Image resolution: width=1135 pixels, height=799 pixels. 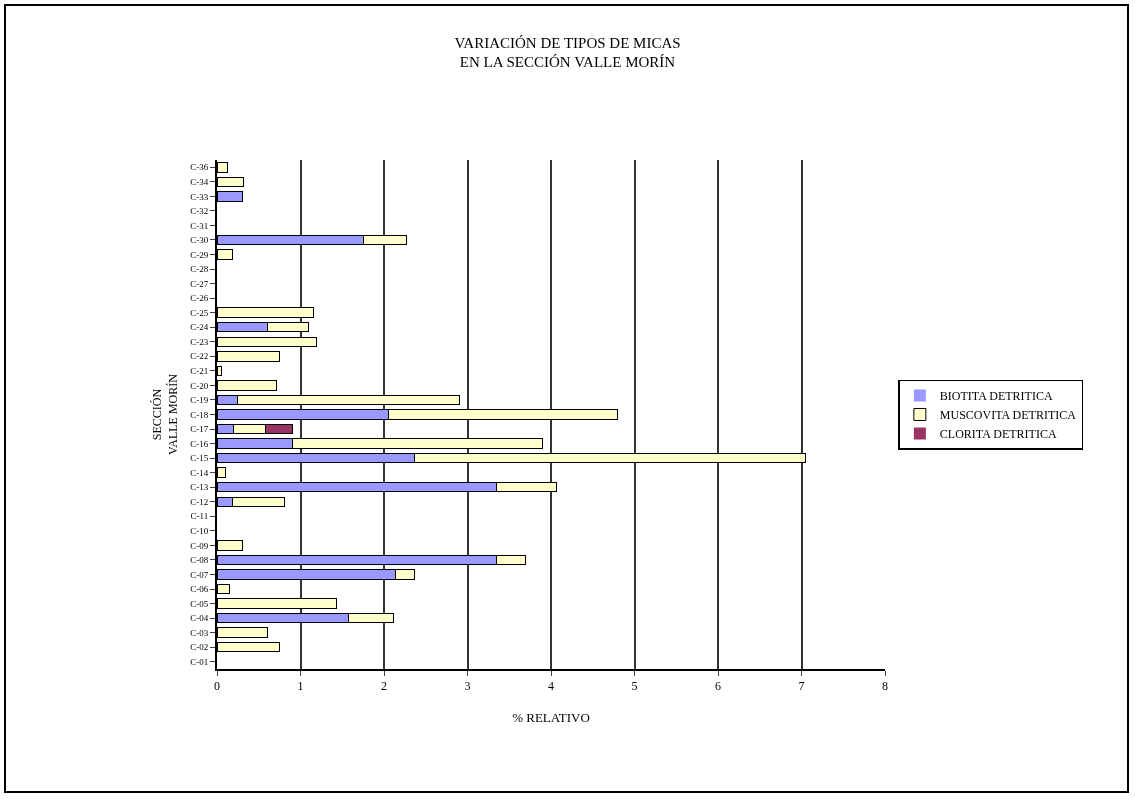 What do you see at coordinates (199, 254) in the screenshot?
I see `y-tick-label: C-29` at bounding box center [199, 254].